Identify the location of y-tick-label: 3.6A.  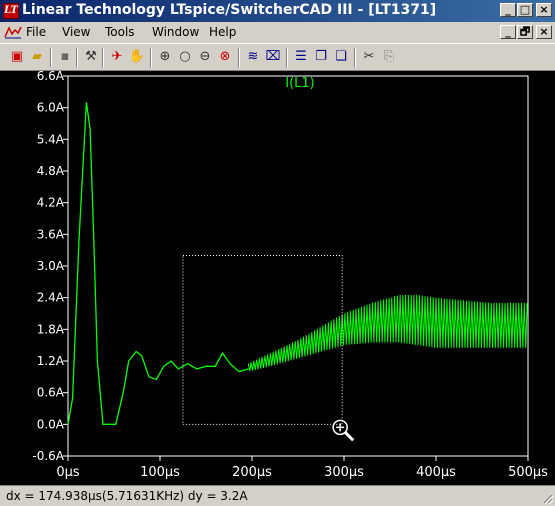
(51, 234).